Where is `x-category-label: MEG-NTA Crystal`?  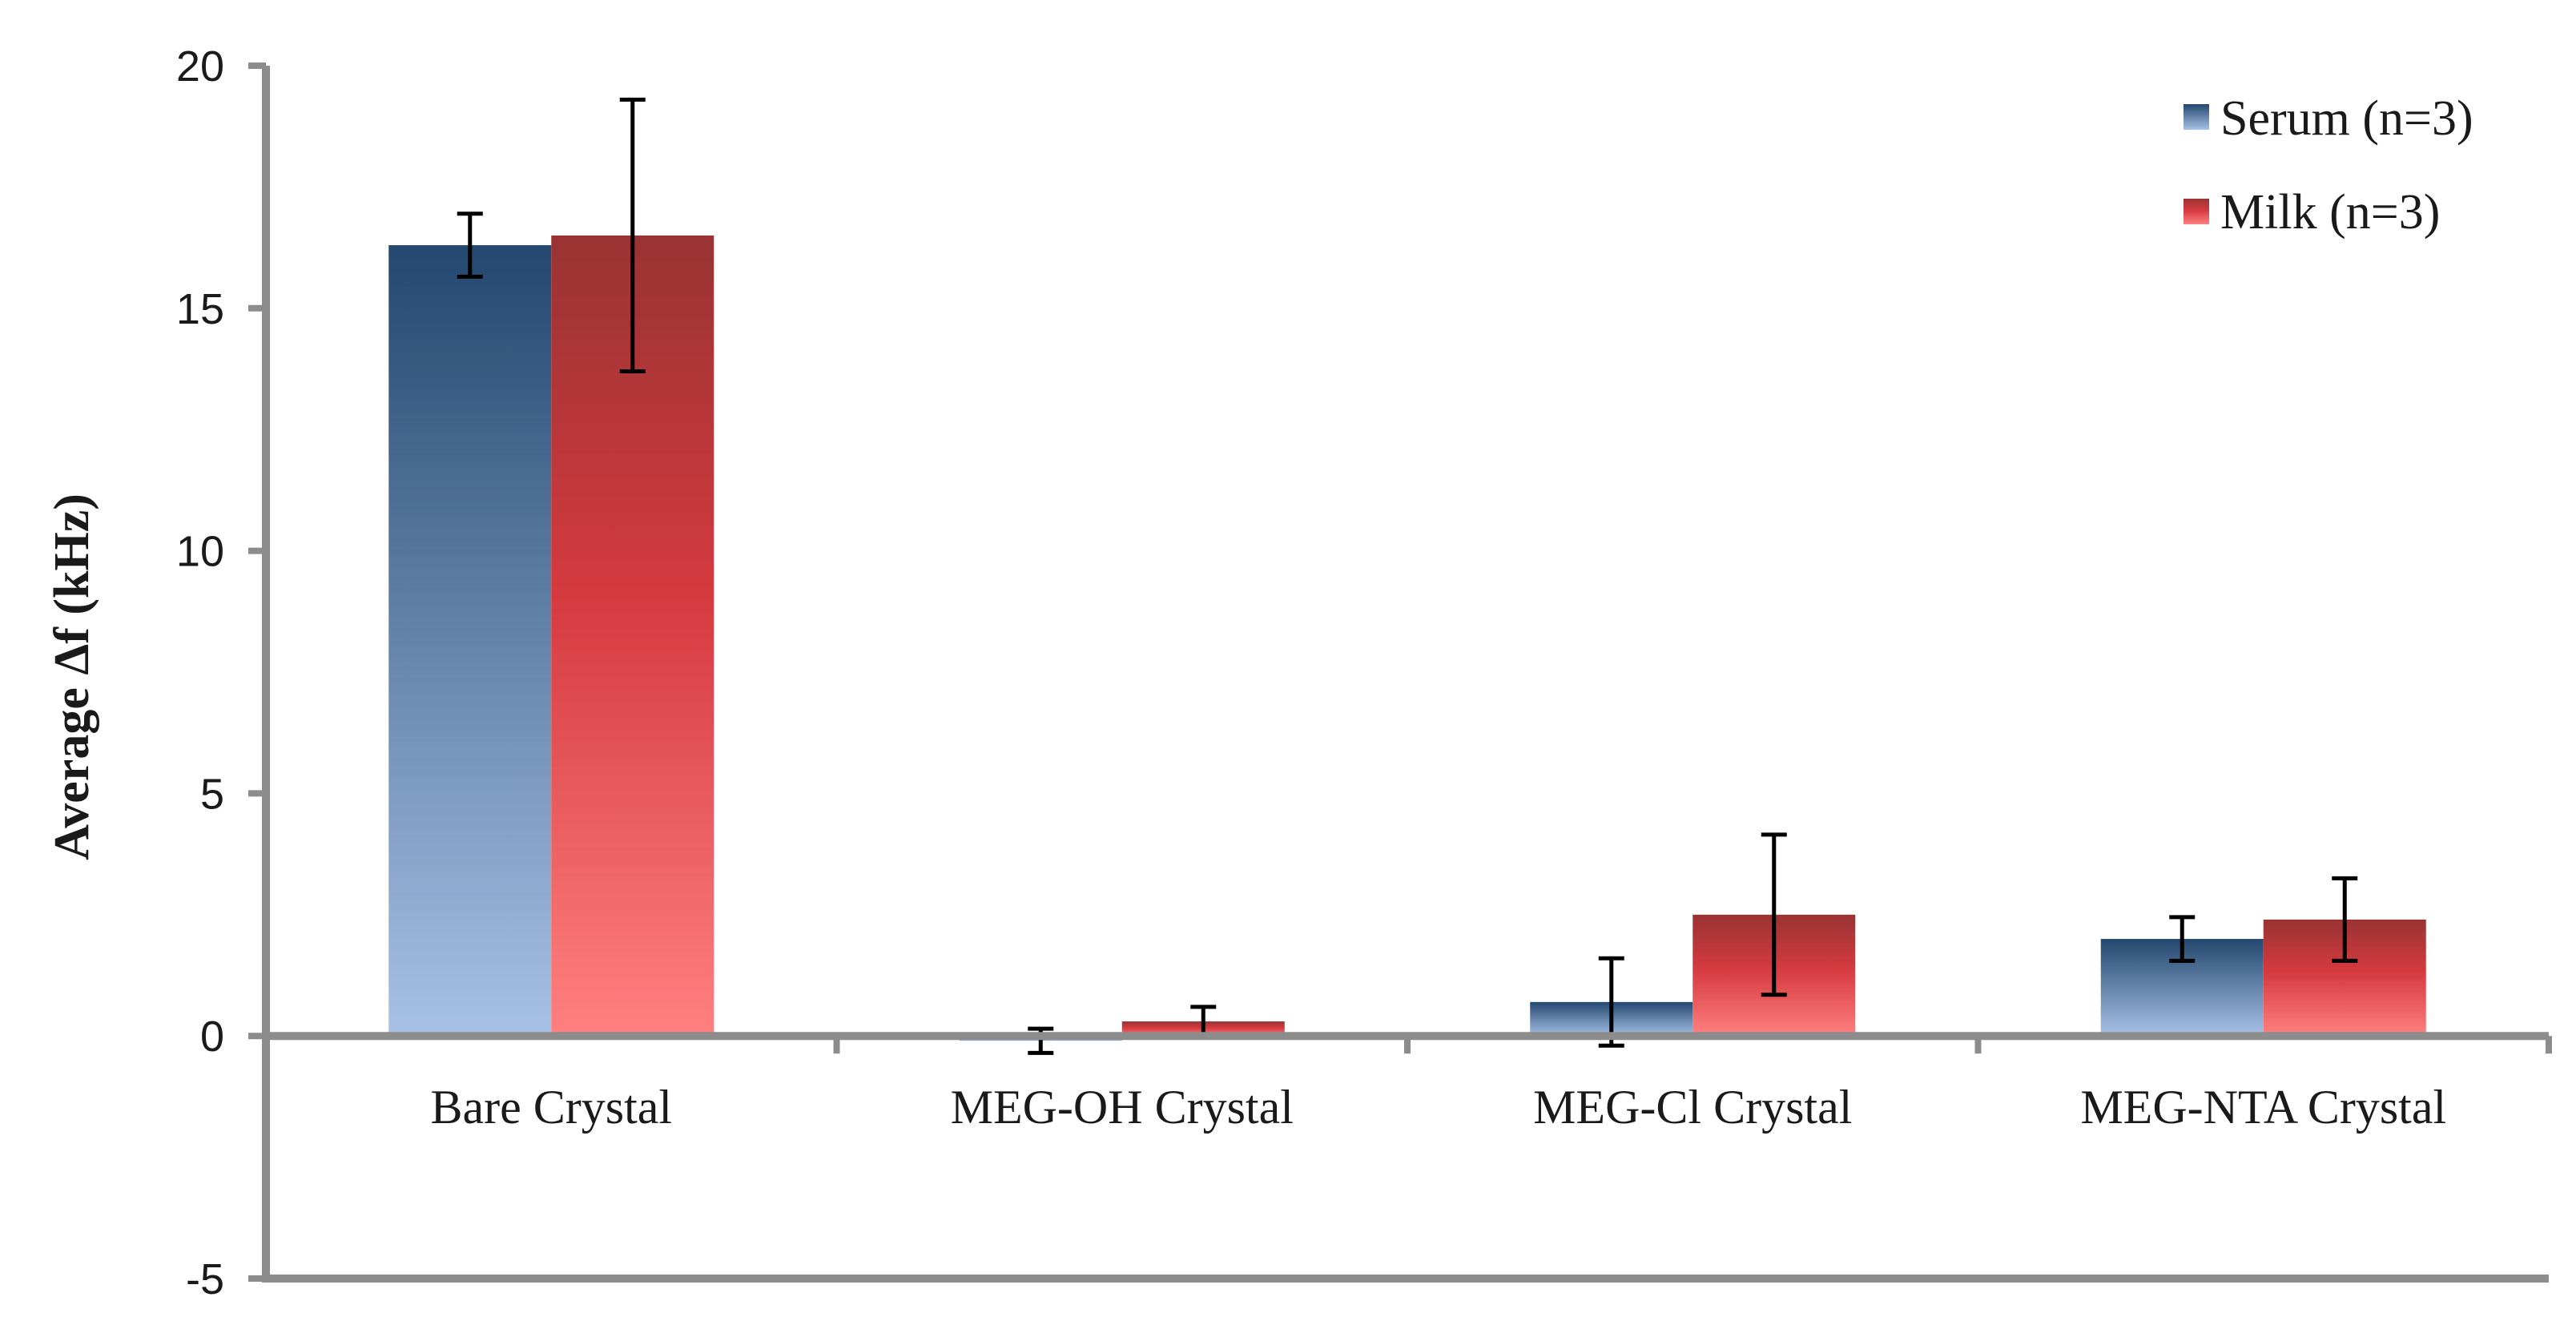 x-category-label: MEG-NTA Crystal is located at coordinates (2263, 1107).